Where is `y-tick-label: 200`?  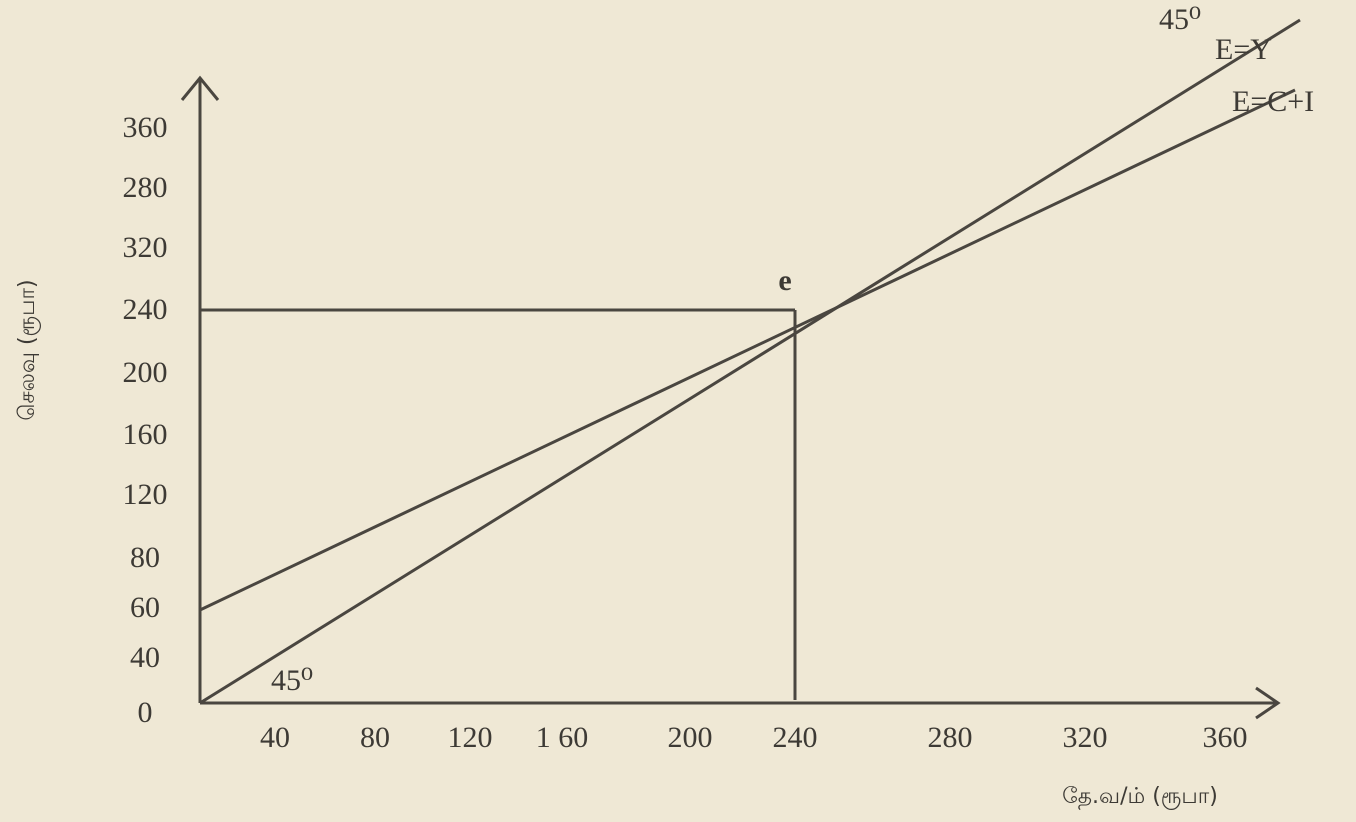
y-tick-label: 200 is located at coordinates (145, 372).